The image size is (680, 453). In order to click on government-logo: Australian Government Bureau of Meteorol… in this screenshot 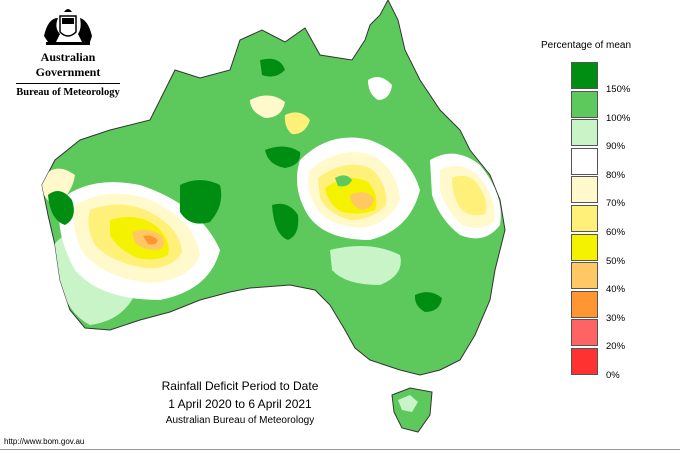, I will do `click(68, 53)`.